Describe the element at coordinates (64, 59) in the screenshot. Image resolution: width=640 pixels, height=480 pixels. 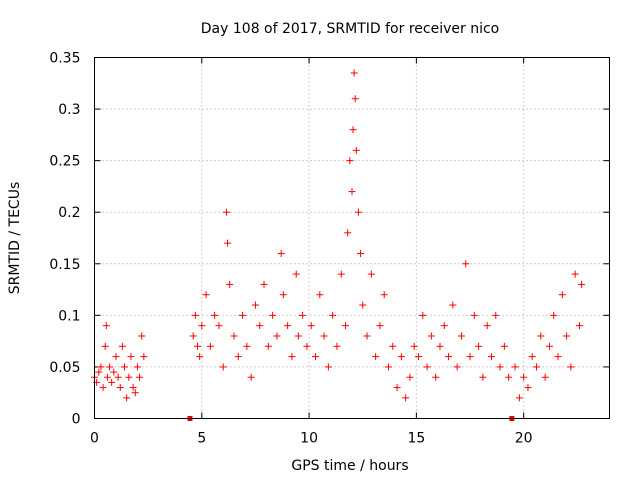
I see `y-tick-label: 0.35` at that location.